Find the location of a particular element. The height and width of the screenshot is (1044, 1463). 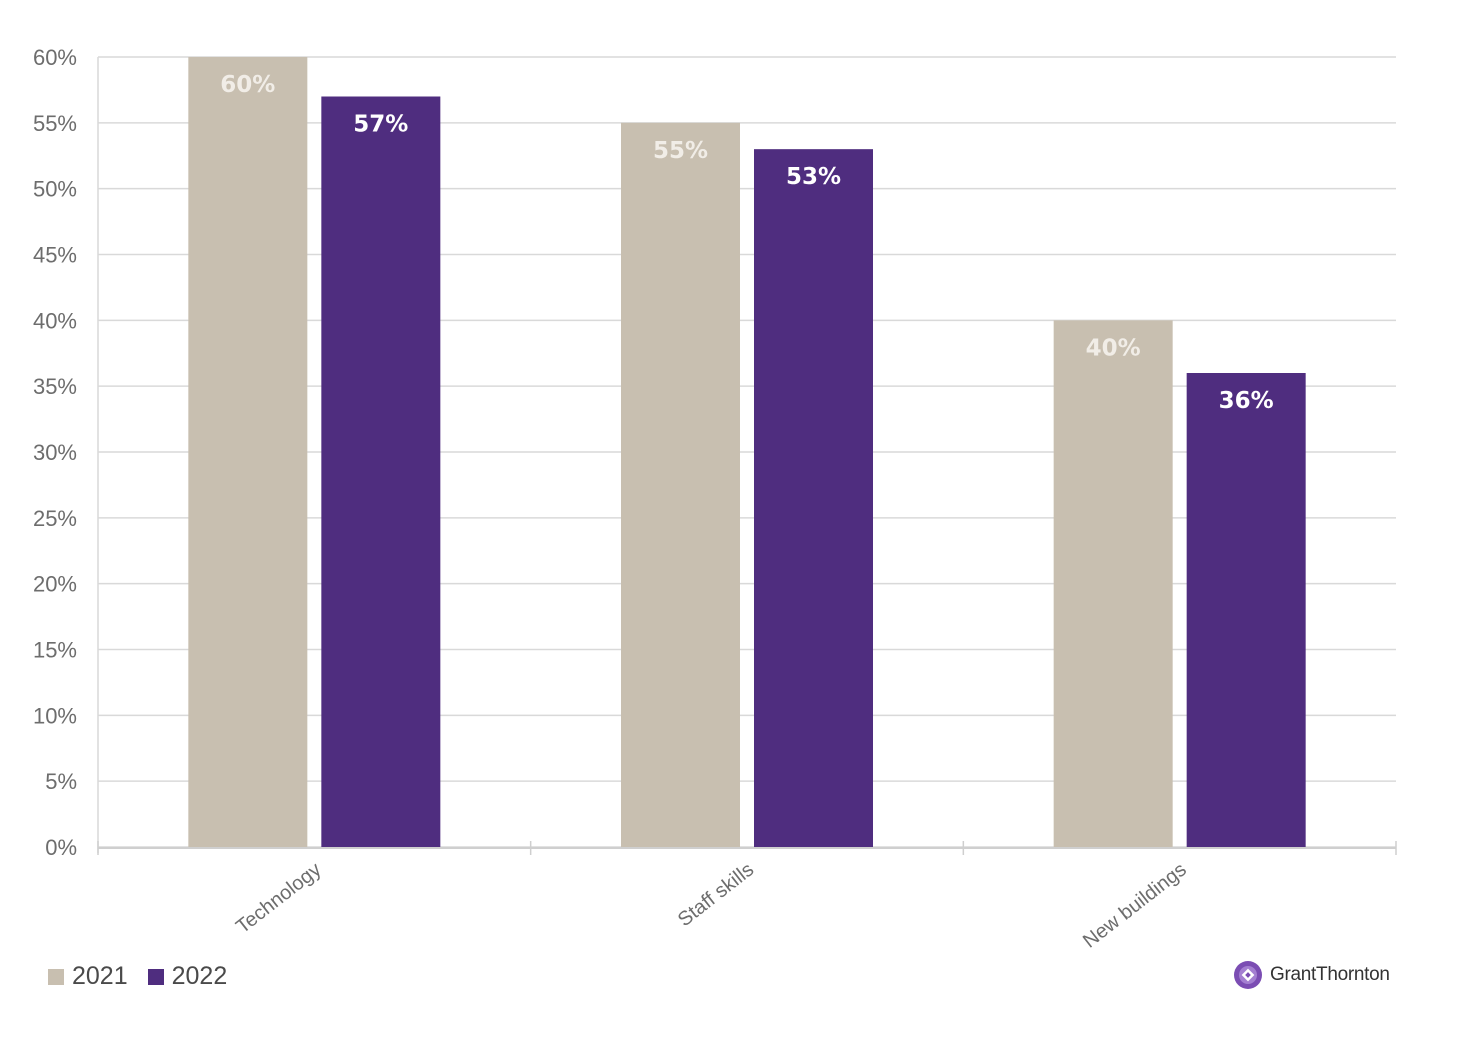

bar-value-label: 40% is located at coordinates (1113, 348).